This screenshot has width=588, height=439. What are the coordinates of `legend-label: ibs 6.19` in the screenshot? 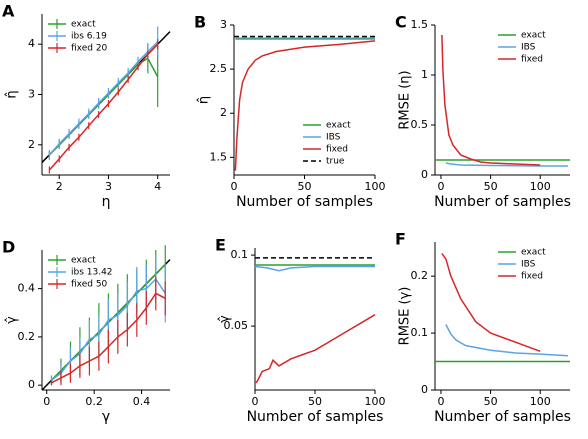 It's located at (89, 37).